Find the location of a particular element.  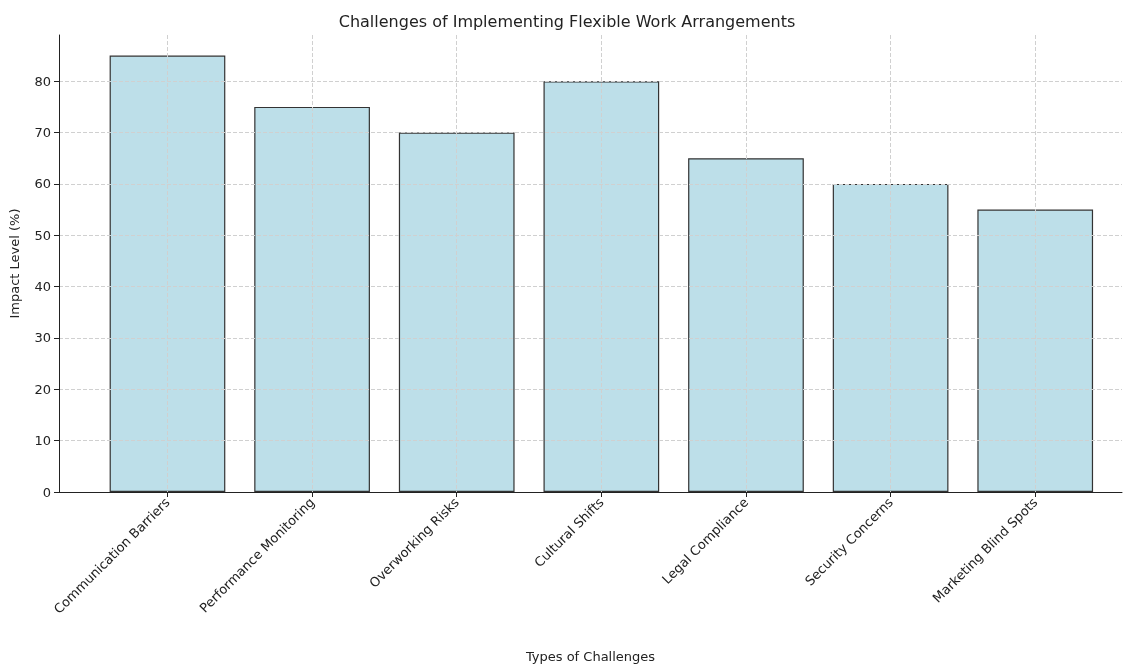

y-tick-label: 10 is located at coordinates (42, 441).